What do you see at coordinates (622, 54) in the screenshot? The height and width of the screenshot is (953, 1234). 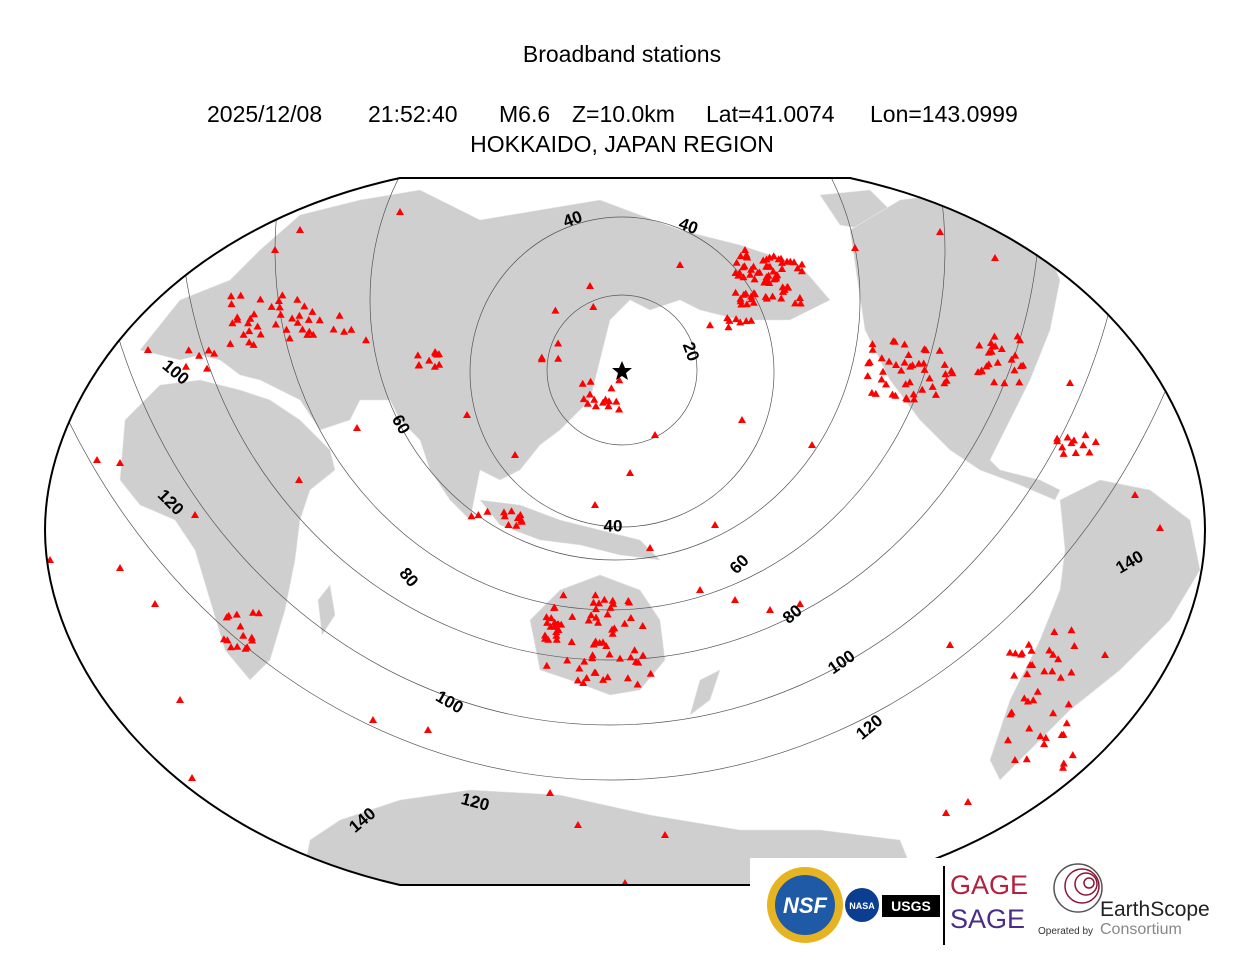 I see `title: Broadband stations` at bounding box center [622, 54].